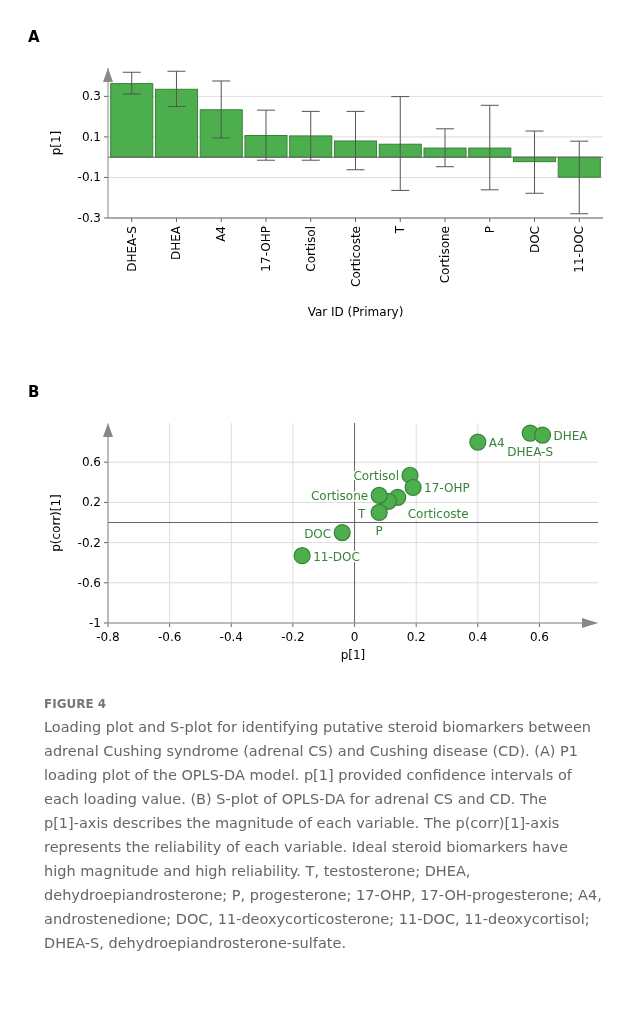  I want to click on x-tick-label: 17-OHP, so click(265, 249).